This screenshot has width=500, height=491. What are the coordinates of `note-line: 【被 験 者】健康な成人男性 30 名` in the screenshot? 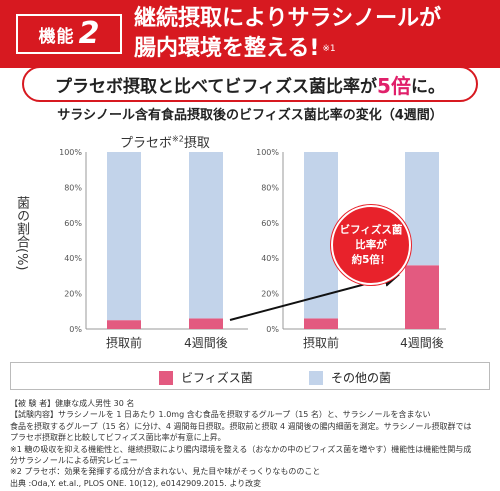 It's located at (72, 403).